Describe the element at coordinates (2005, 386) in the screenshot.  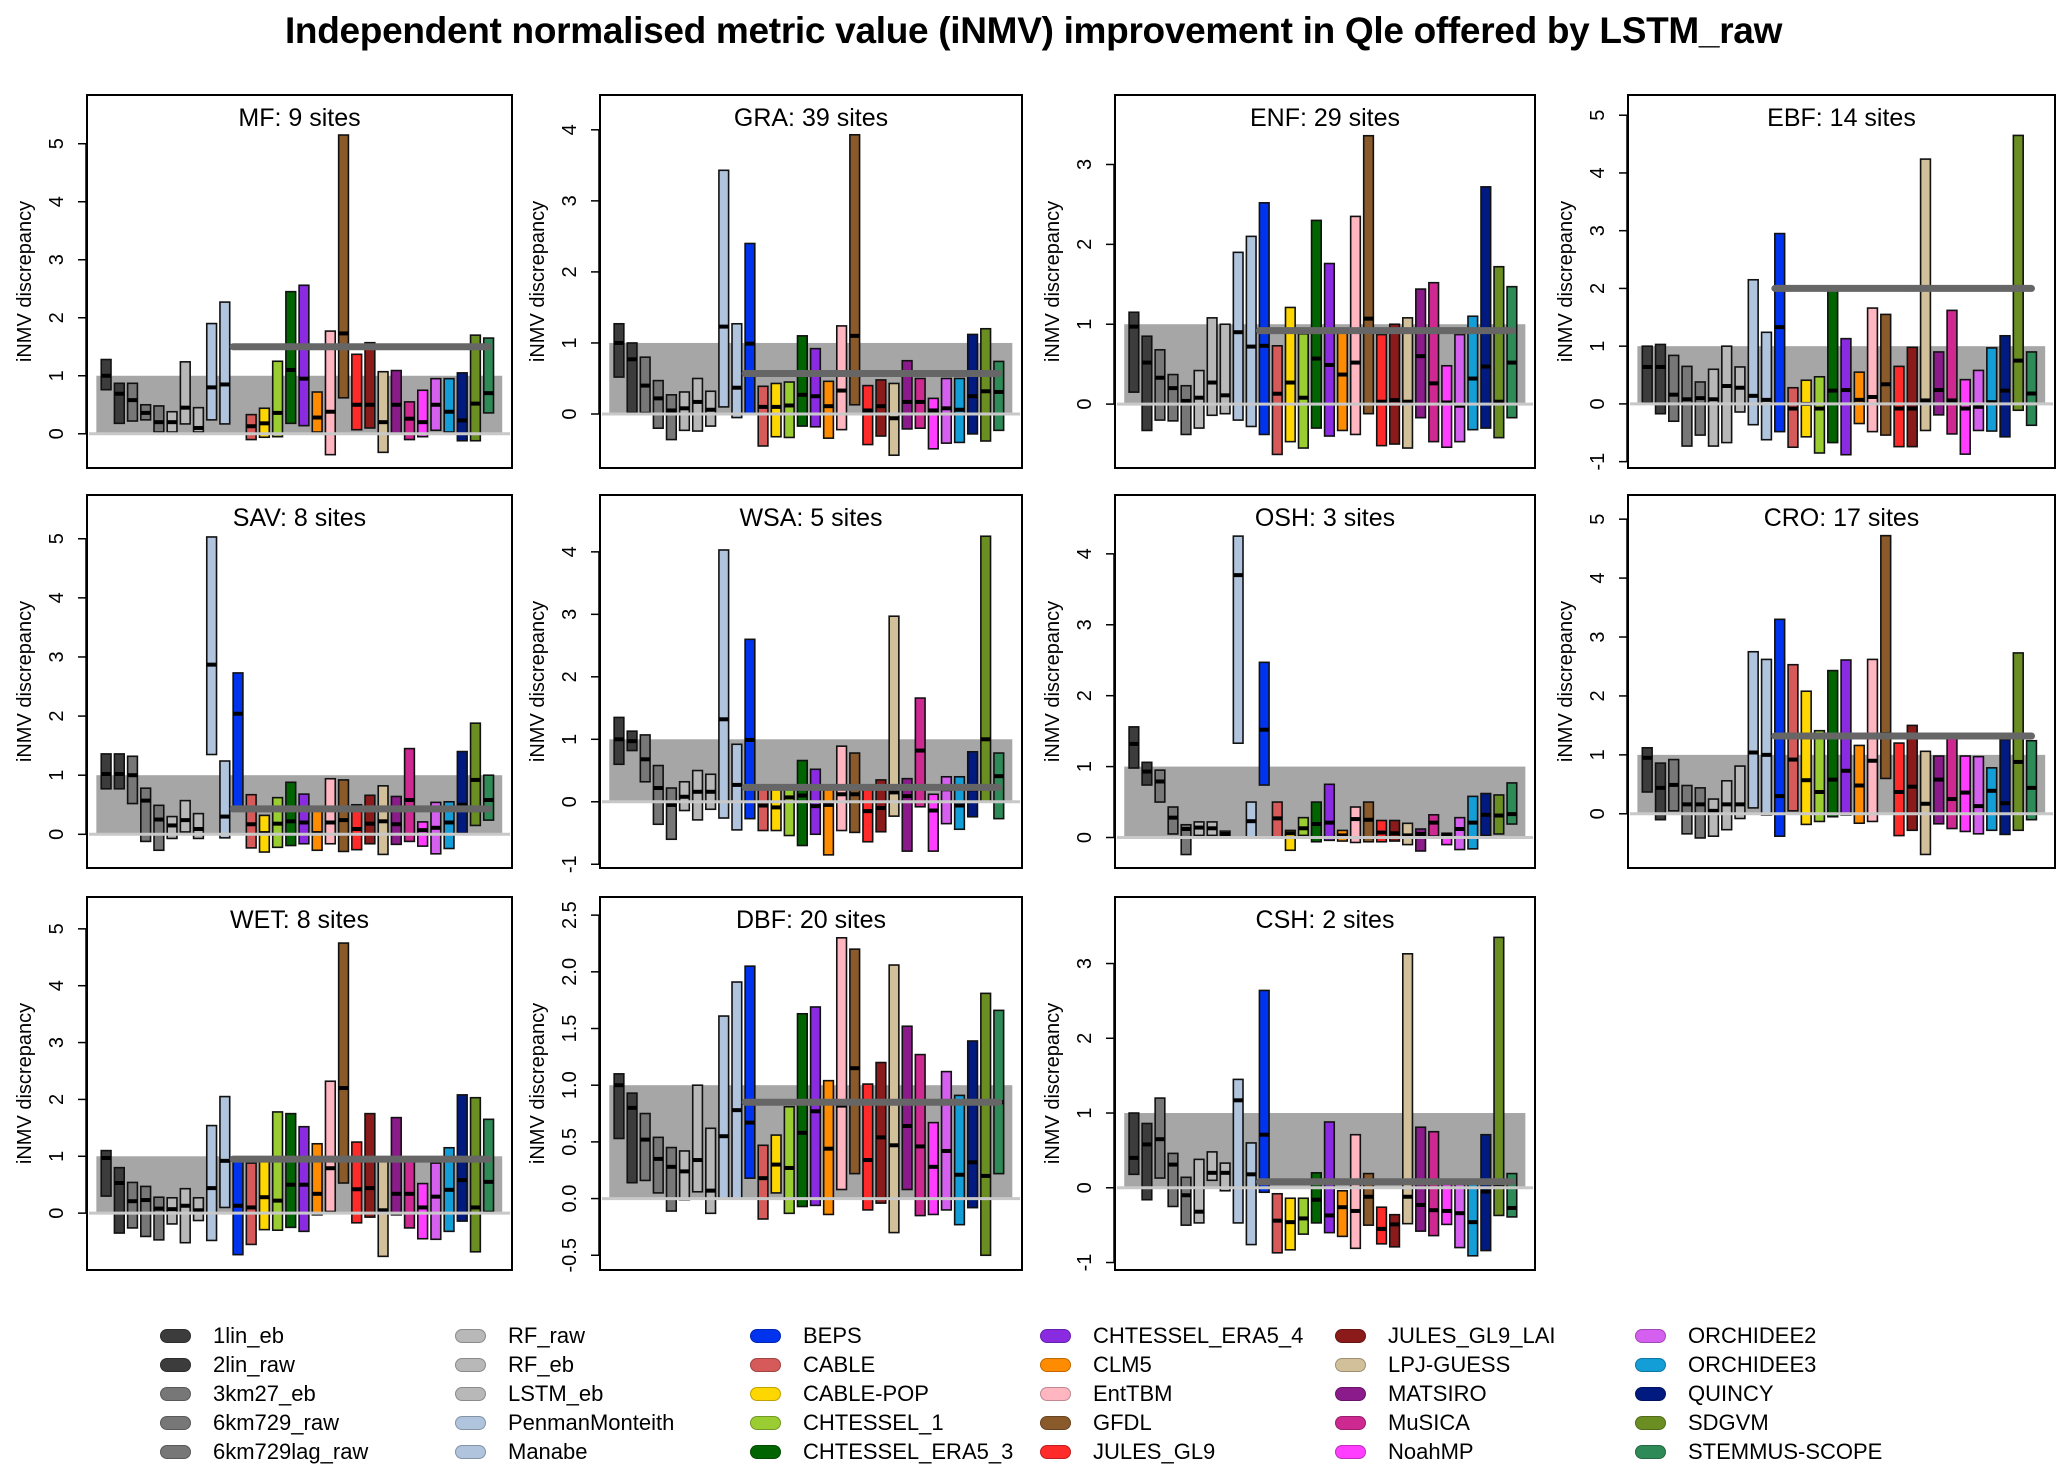
I see `bar-quincy` at that location.